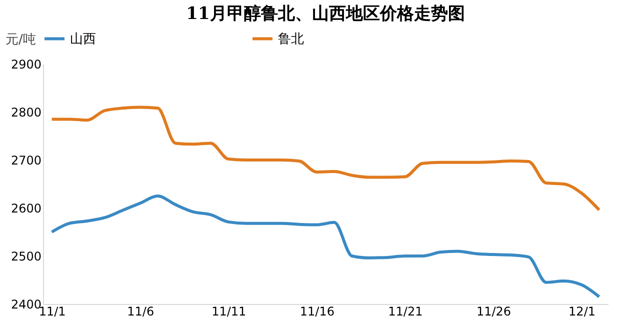  What do you see at coordinates (26, 209) in the screenshot?
I see `y-tick-label: 2600` at bounding box center [26, 209].